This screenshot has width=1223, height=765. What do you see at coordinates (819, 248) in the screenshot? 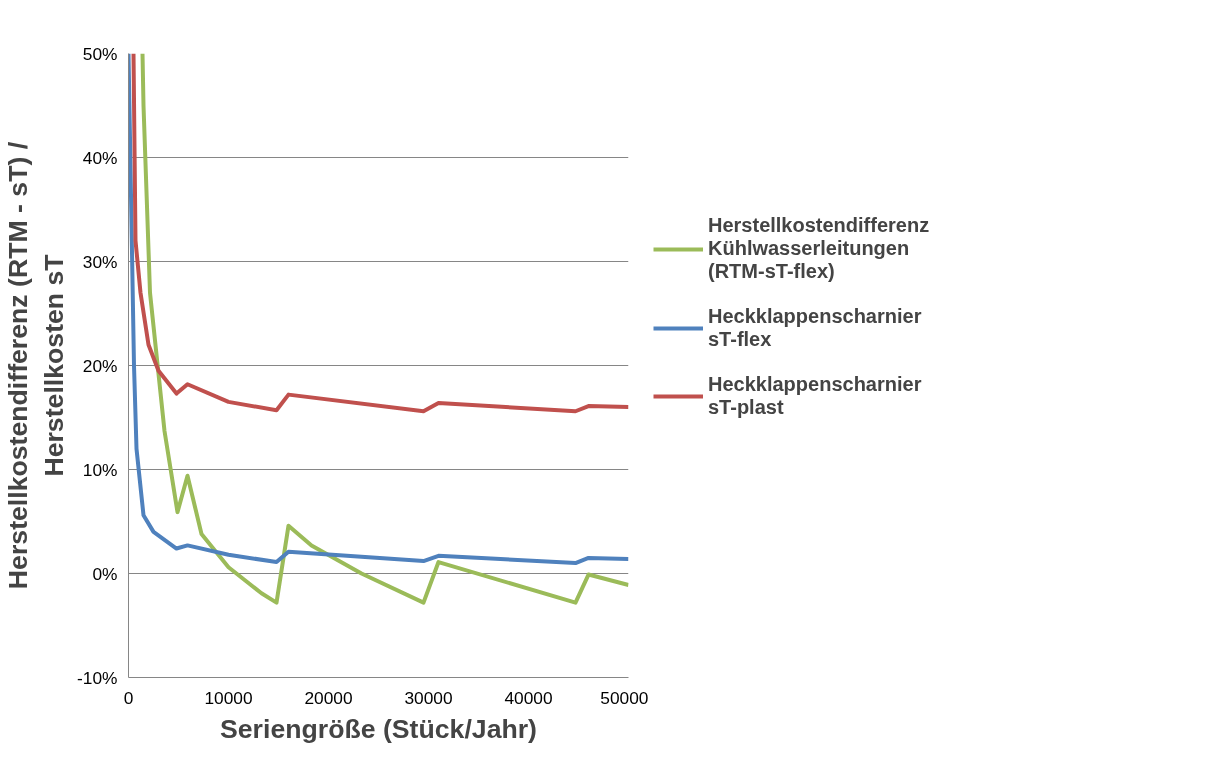
I see `legend-label: Herstellkostendifferenz Kühlwasserleitungen (RTM-sT-flex)` at bounding box center [819, 248].